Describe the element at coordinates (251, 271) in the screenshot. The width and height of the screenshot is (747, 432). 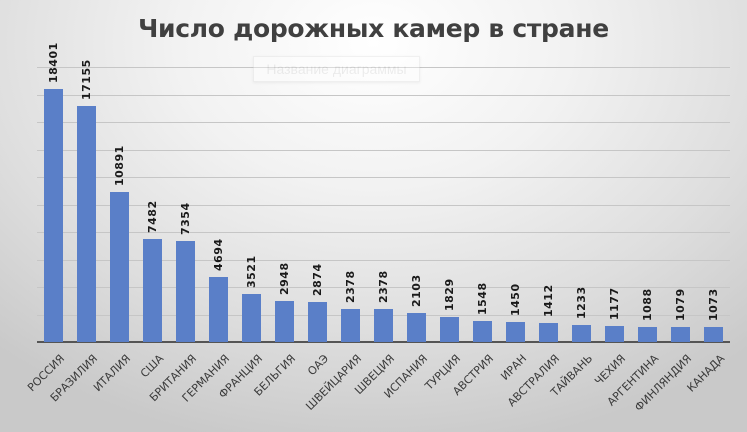
I see `data-label: 3521` at that location.